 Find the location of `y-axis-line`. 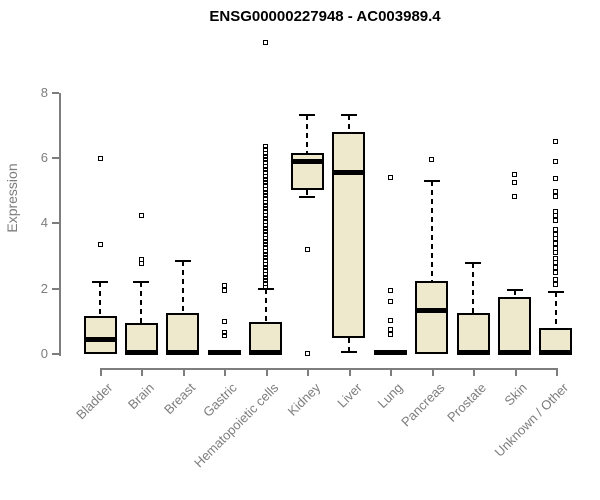

y-axis-line is located at coordinates (60, 224).